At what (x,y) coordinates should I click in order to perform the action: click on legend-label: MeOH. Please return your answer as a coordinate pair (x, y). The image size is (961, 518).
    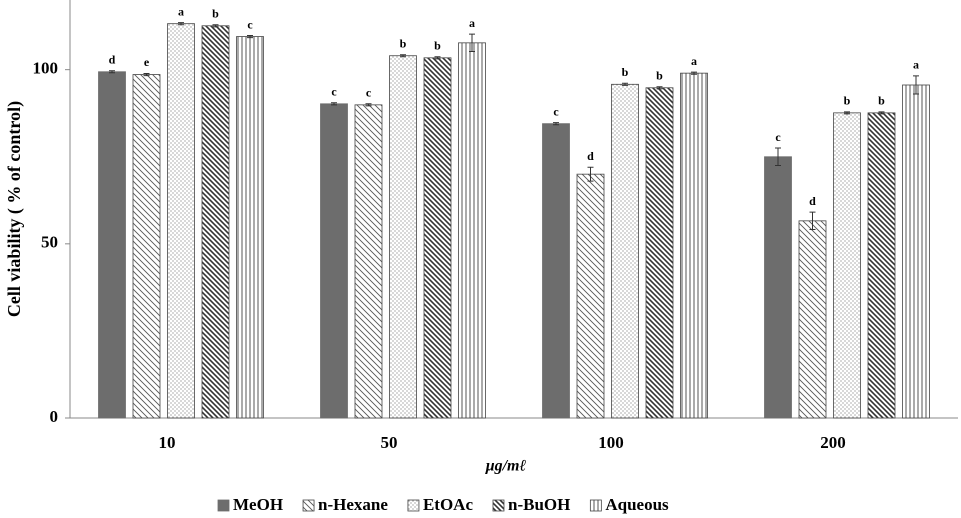
    Looking at the image, I should click on (258, 504).